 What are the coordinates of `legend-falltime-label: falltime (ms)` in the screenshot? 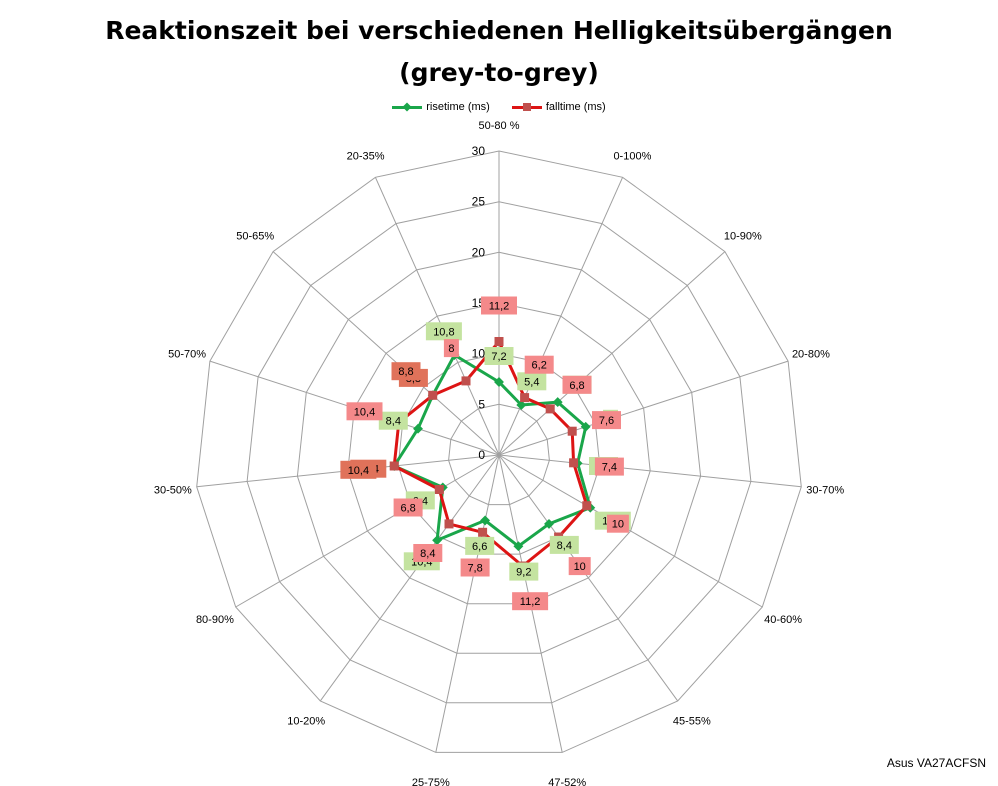 It's located at (575, 107).